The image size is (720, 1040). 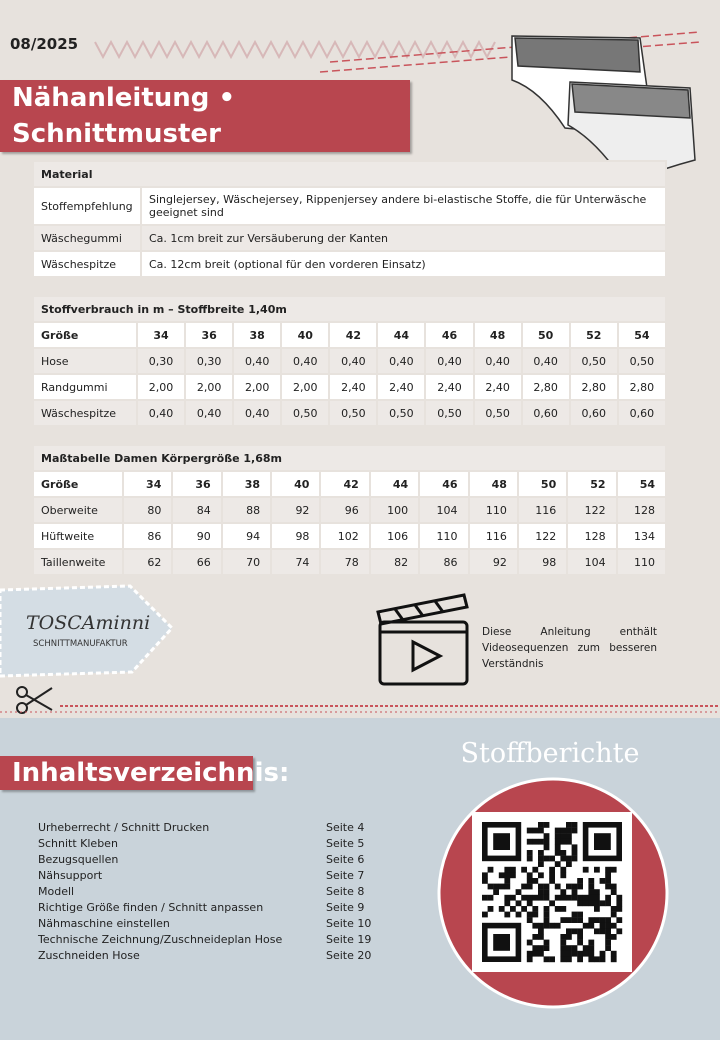 What do you see at coordinates (353, 413) in the screenshot?
I see `value-cell: 0,50` at bounding box center [353, 413].